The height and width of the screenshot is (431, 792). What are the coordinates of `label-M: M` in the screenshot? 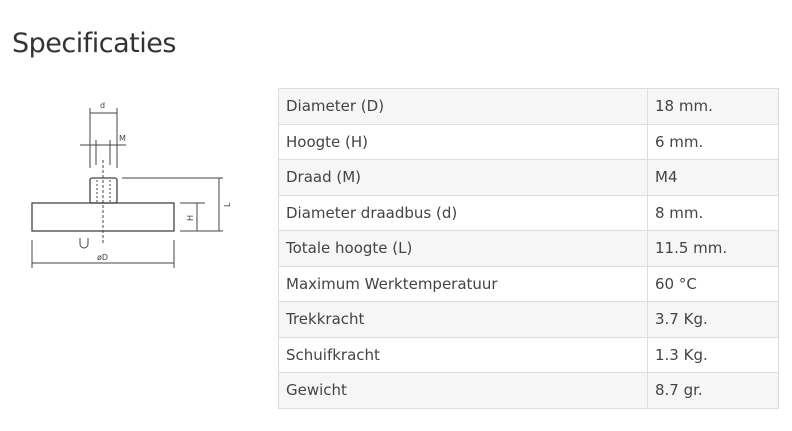 It's located at (122, 138).